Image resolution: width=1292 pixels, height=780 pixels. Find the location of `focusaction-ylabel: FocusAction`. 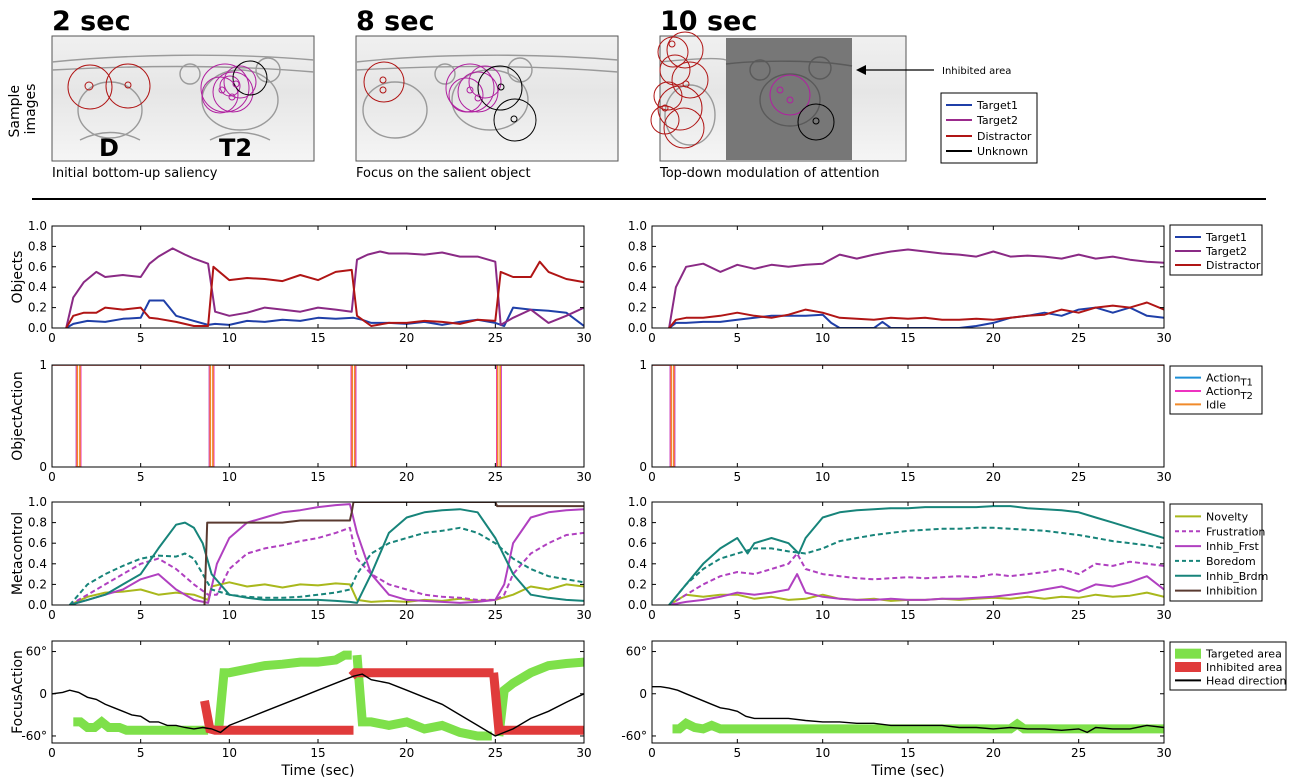

focusaction-ylabel: FocusAction is located at coordinates (18, 692).